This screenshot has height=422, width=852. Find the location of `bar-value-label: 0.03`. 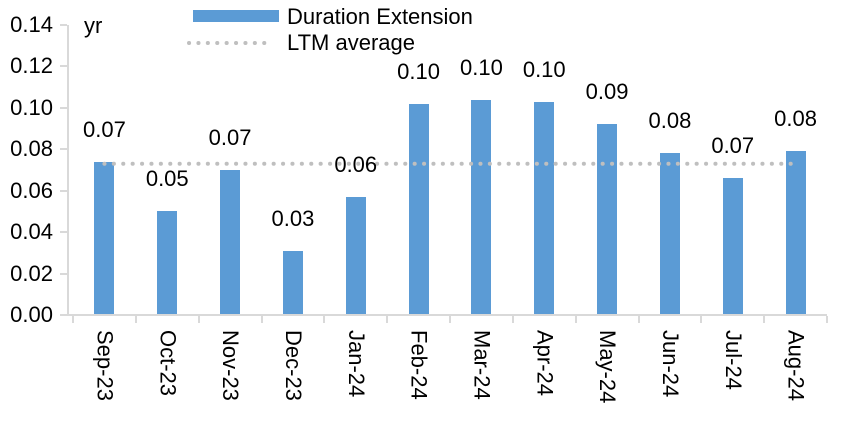

bar-value-label: 0.03 is located at coordinates (293, 218).